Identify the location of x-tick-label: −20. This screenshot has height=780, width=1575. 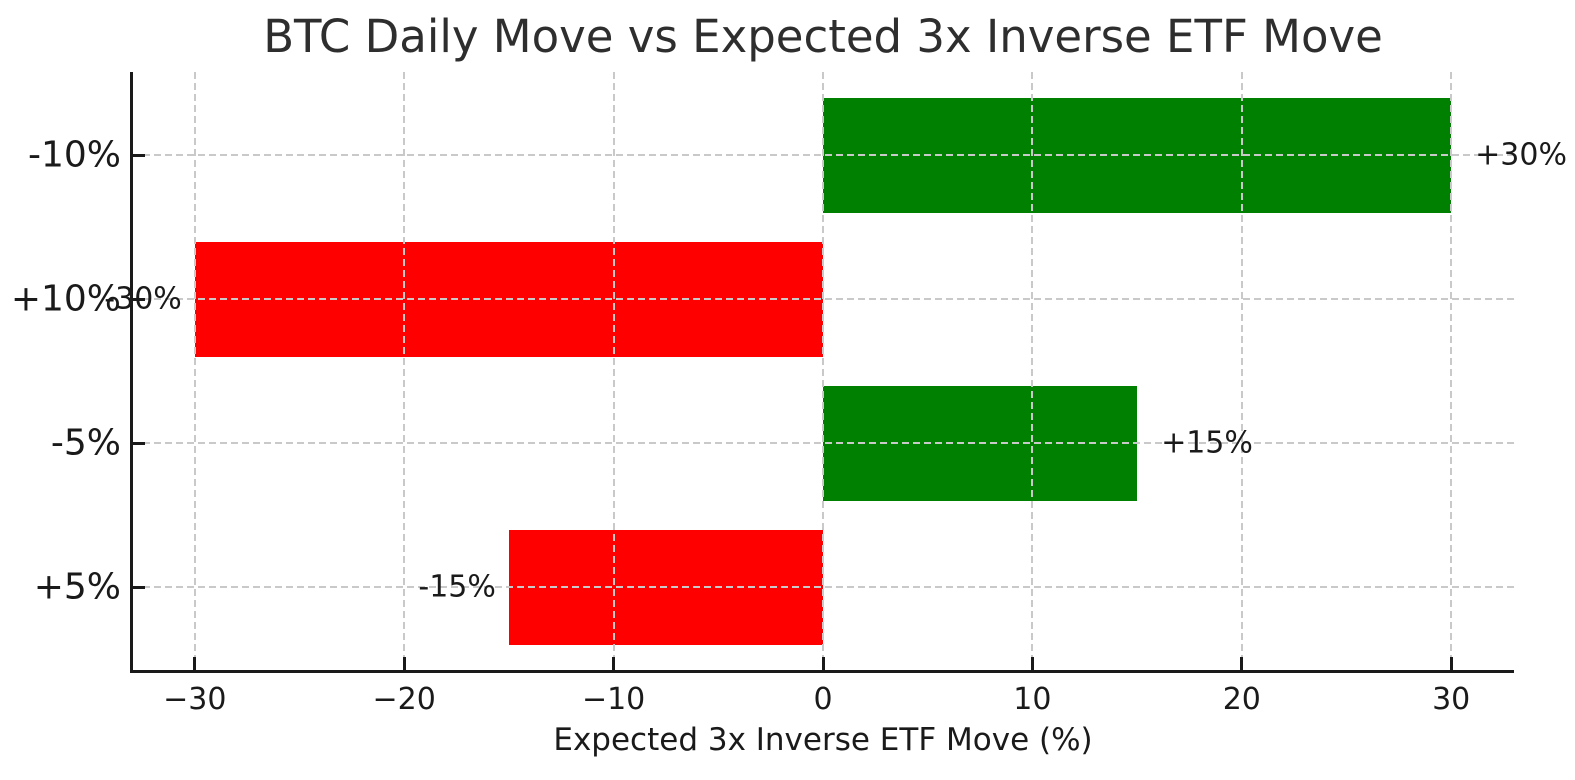
(404, 699).